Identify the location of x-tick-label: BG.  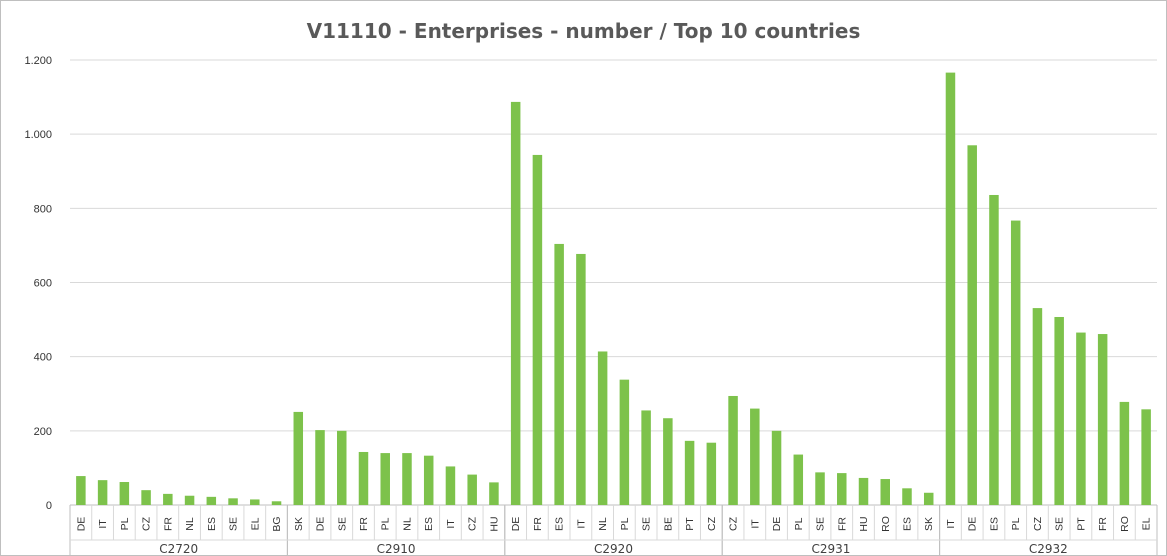
(277, 523).